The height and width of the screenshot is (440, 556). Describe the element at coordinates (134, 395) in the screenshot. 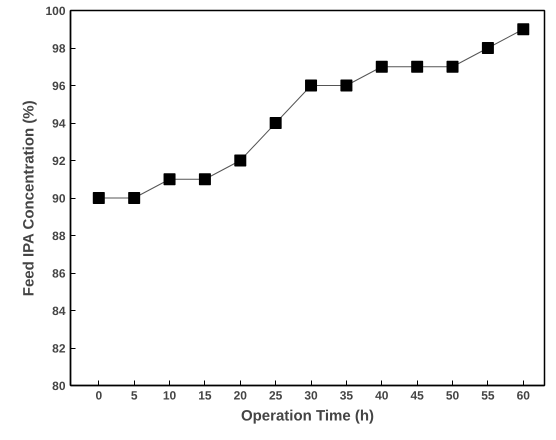

I see `x-tick-label: 5` at that location.